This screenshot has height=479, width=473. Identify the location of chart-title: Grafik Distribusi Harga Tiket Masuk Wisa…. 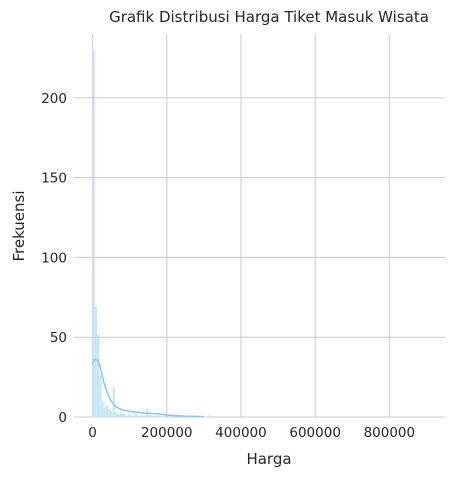
(269, 17).